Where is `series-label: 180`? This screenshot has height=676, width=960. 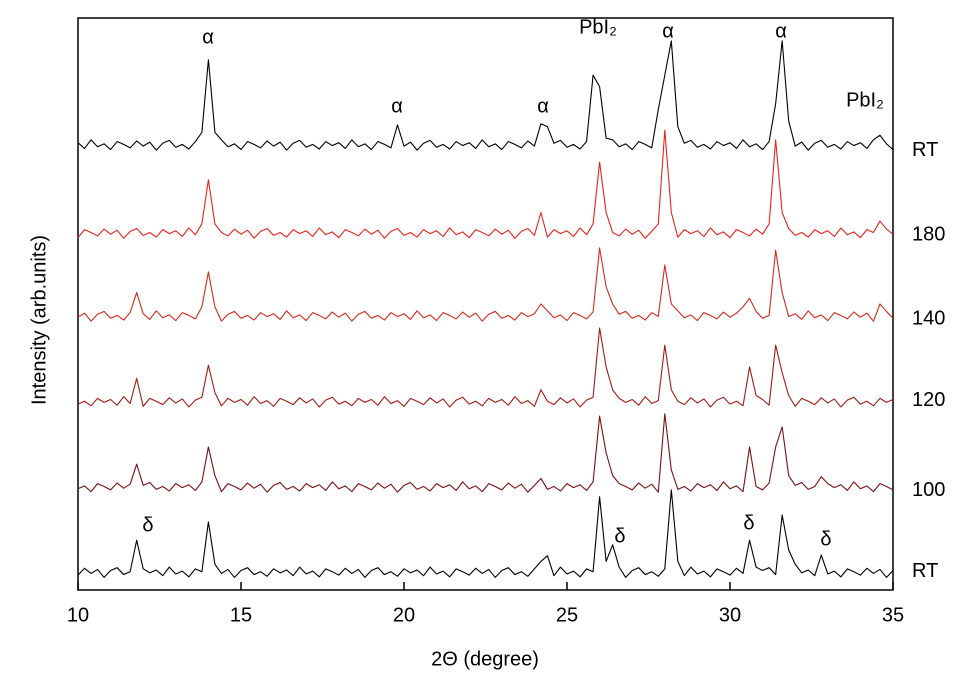
series-label: 180 is located at coordinates (928, 234).